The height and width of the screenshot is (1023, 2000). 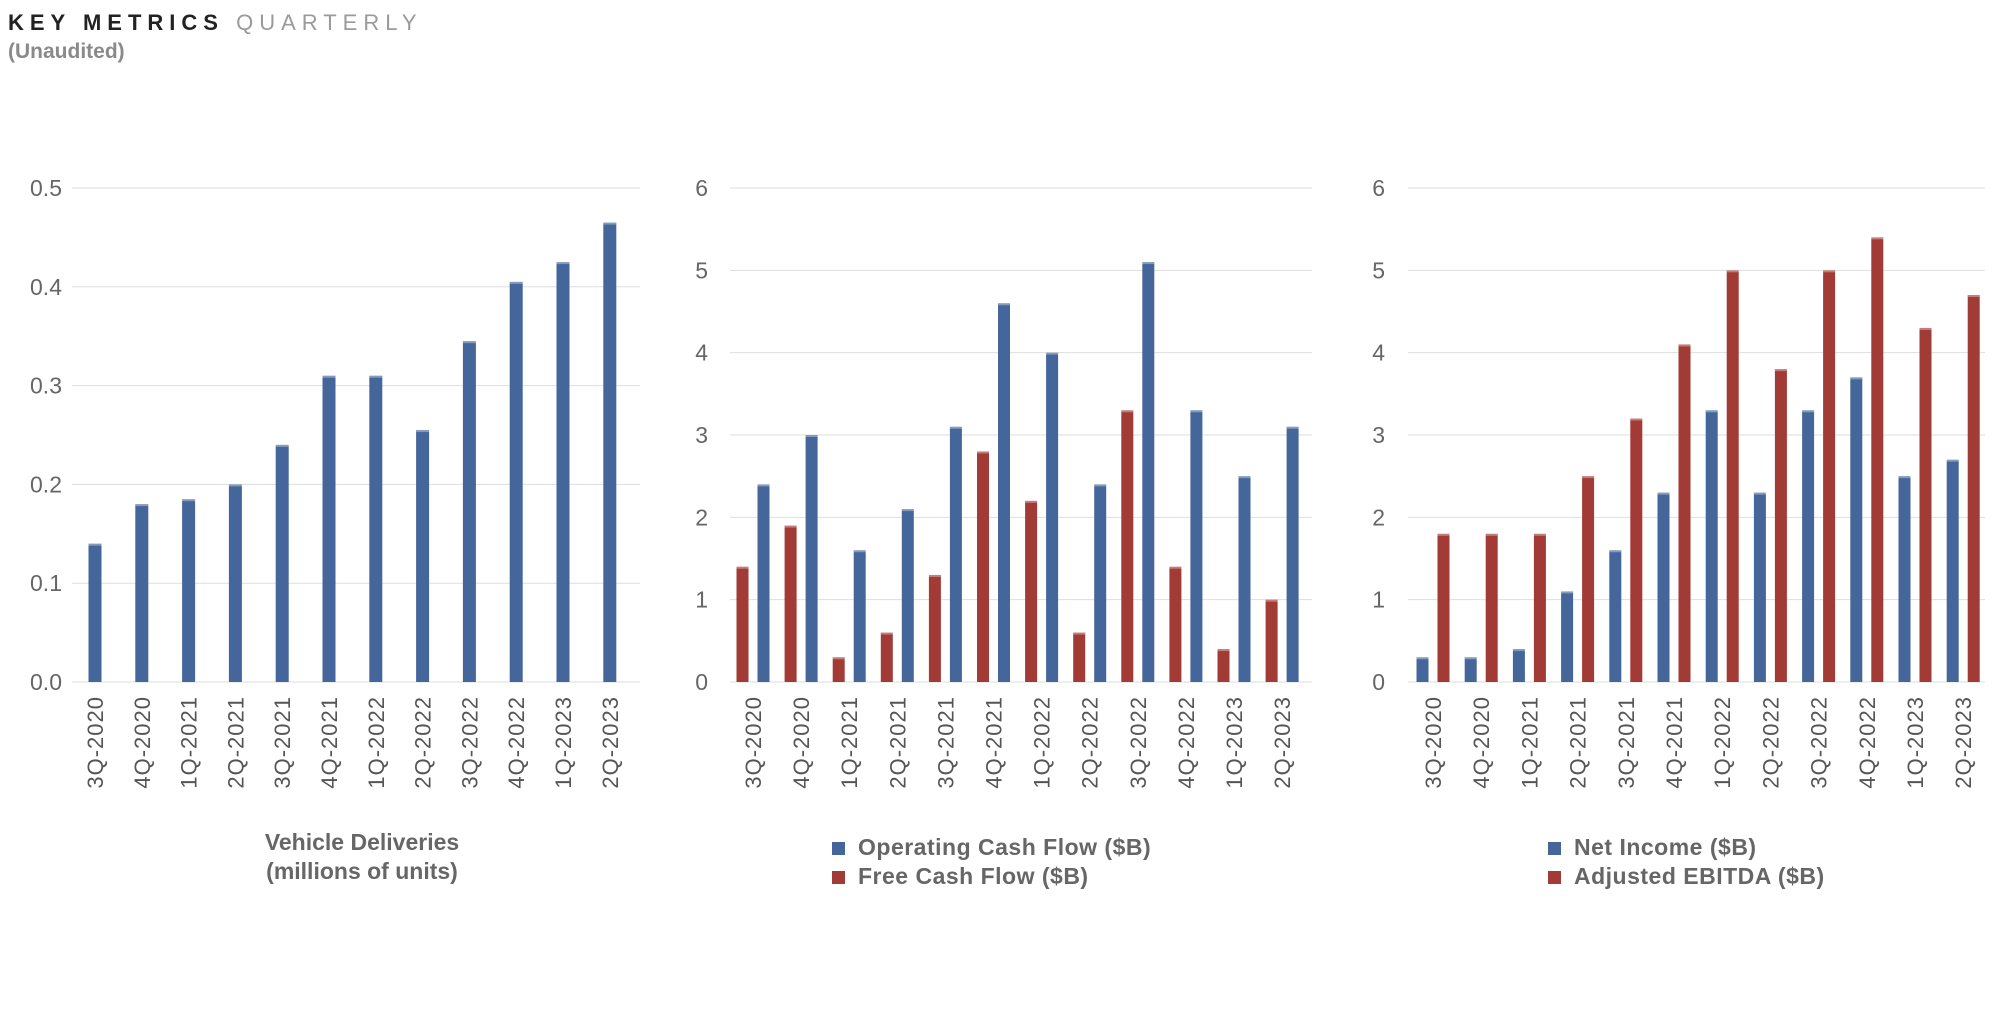 What do you see at coordinates (1973, 488) in the screenshot?
I see `bar-adjusted-ebitda-b-2q-2023` at bounding box center [1973, 488].